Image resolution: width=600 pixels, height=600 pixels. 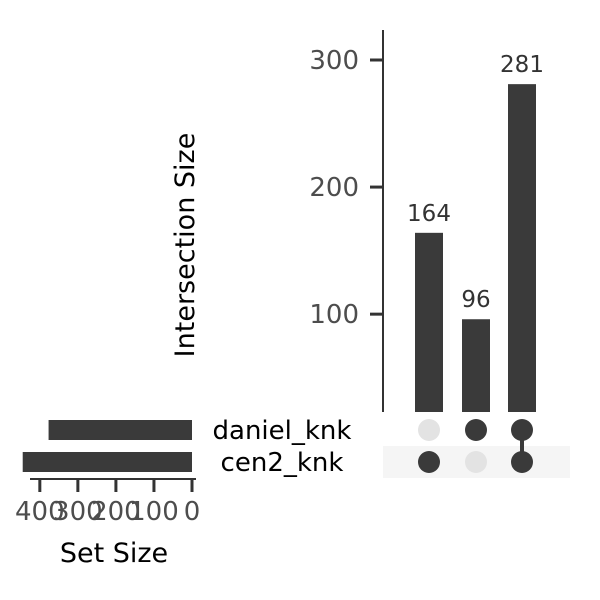 What do you see at coordinates (522, 462) in the screenshot?
I see `matrix-dot-2-cen2_knk` at bounding box center [522, 462].